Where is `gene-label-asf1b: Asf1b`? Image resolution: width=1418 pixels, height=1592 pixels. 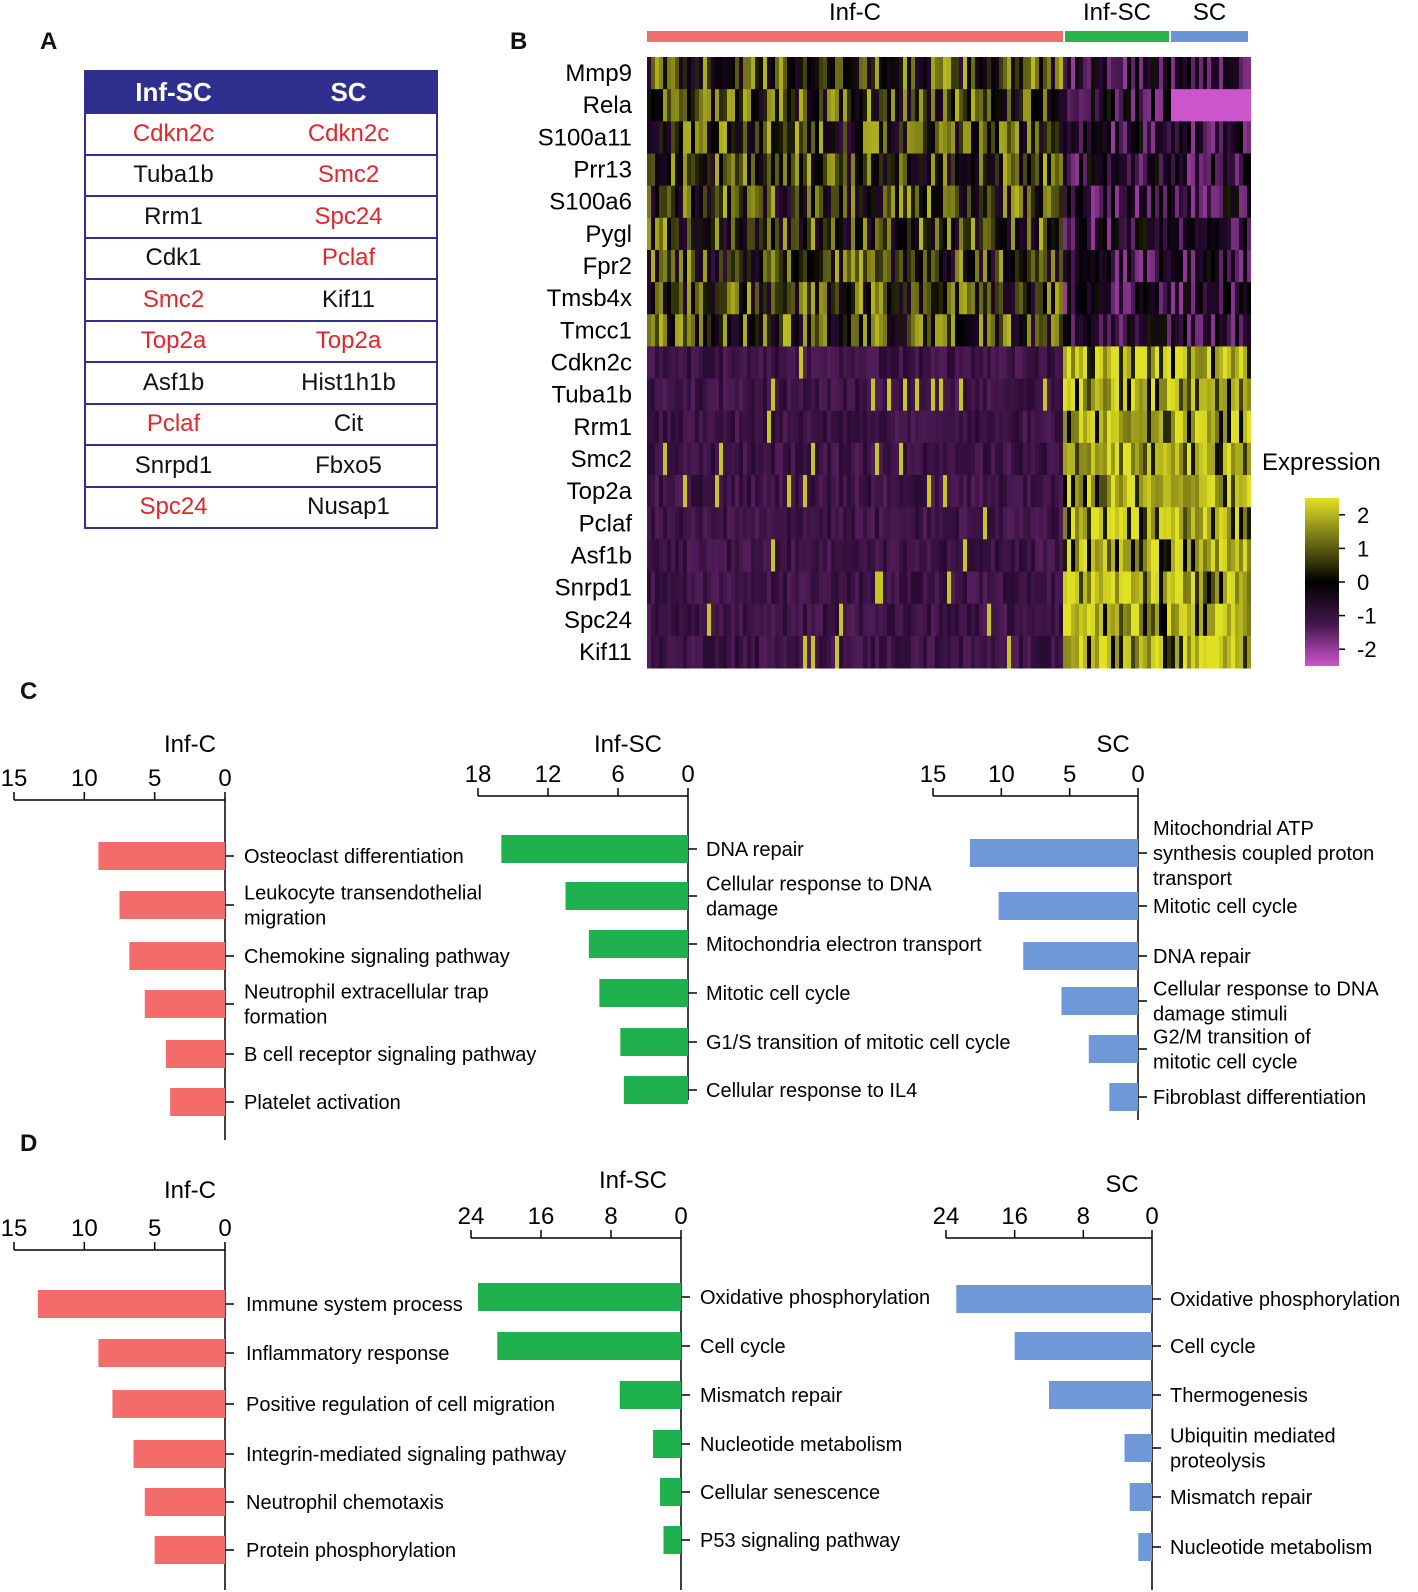 gene-label-asf1b: Asf1b is located at coordinates (601, 555).